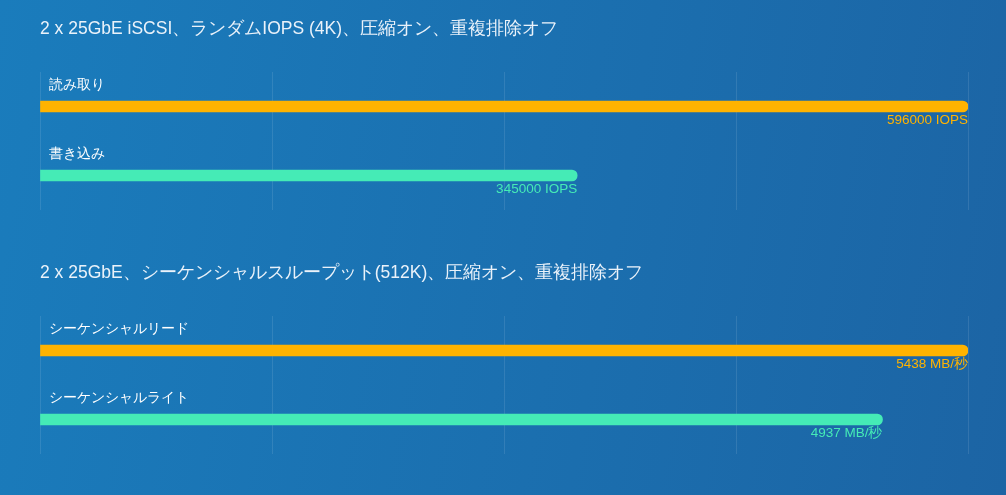  What do you see at coordinates (299, 28) in the screenshot?
I see `chart-title: 2 x 25GbE iSCSI、ランダムIOPS (4K)、圧縮オン、重複排除オフ` at bounding box center [299, 28].